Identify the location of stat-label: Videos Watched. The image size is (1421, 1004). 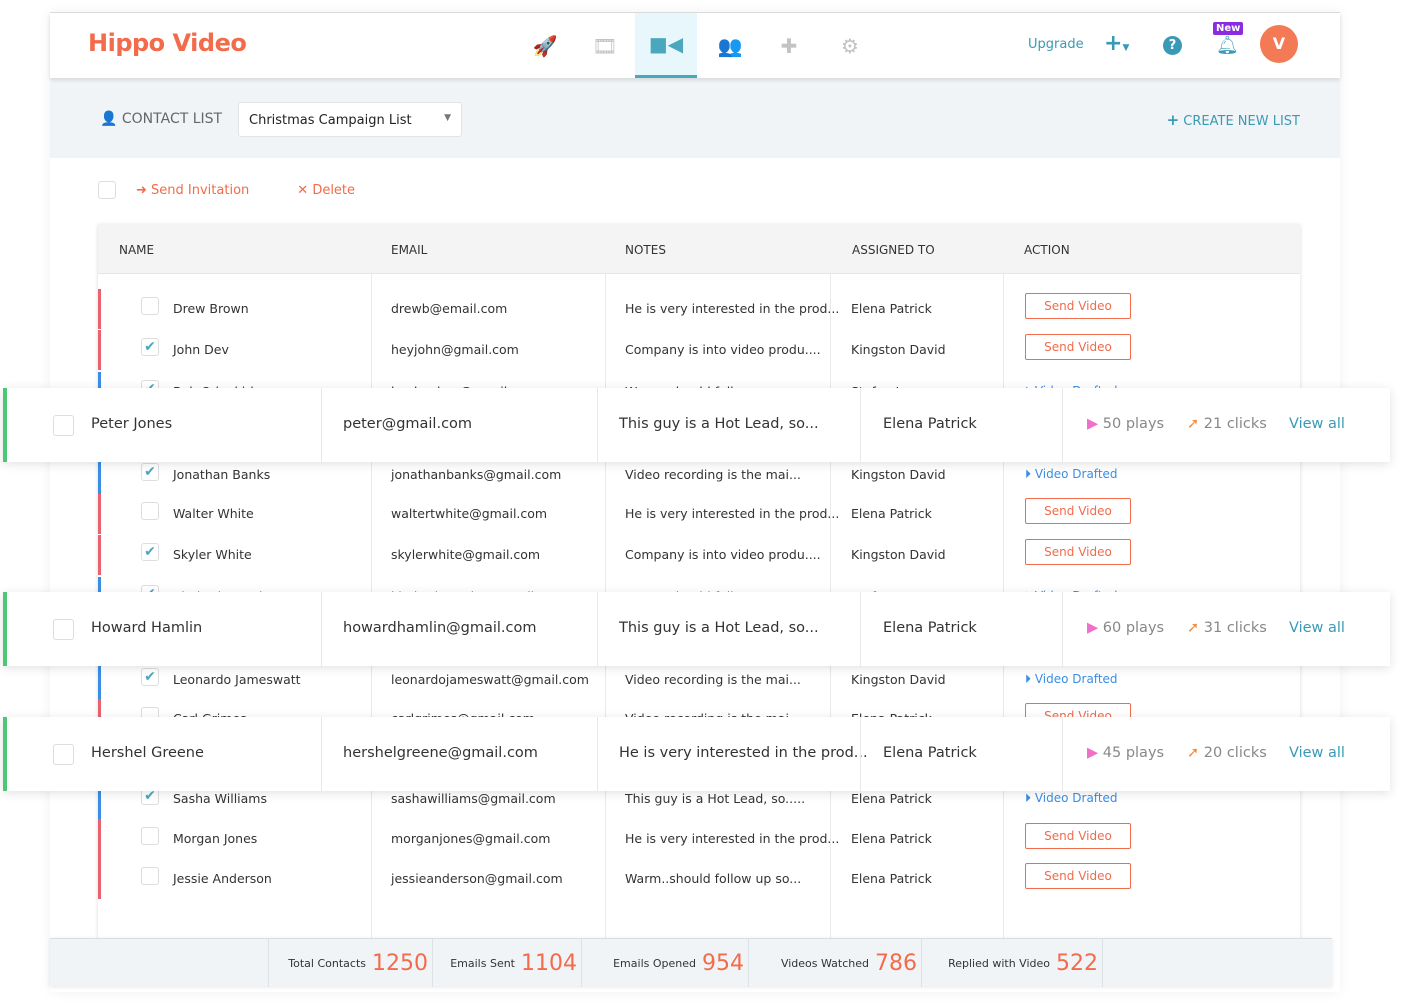
(824, 963).